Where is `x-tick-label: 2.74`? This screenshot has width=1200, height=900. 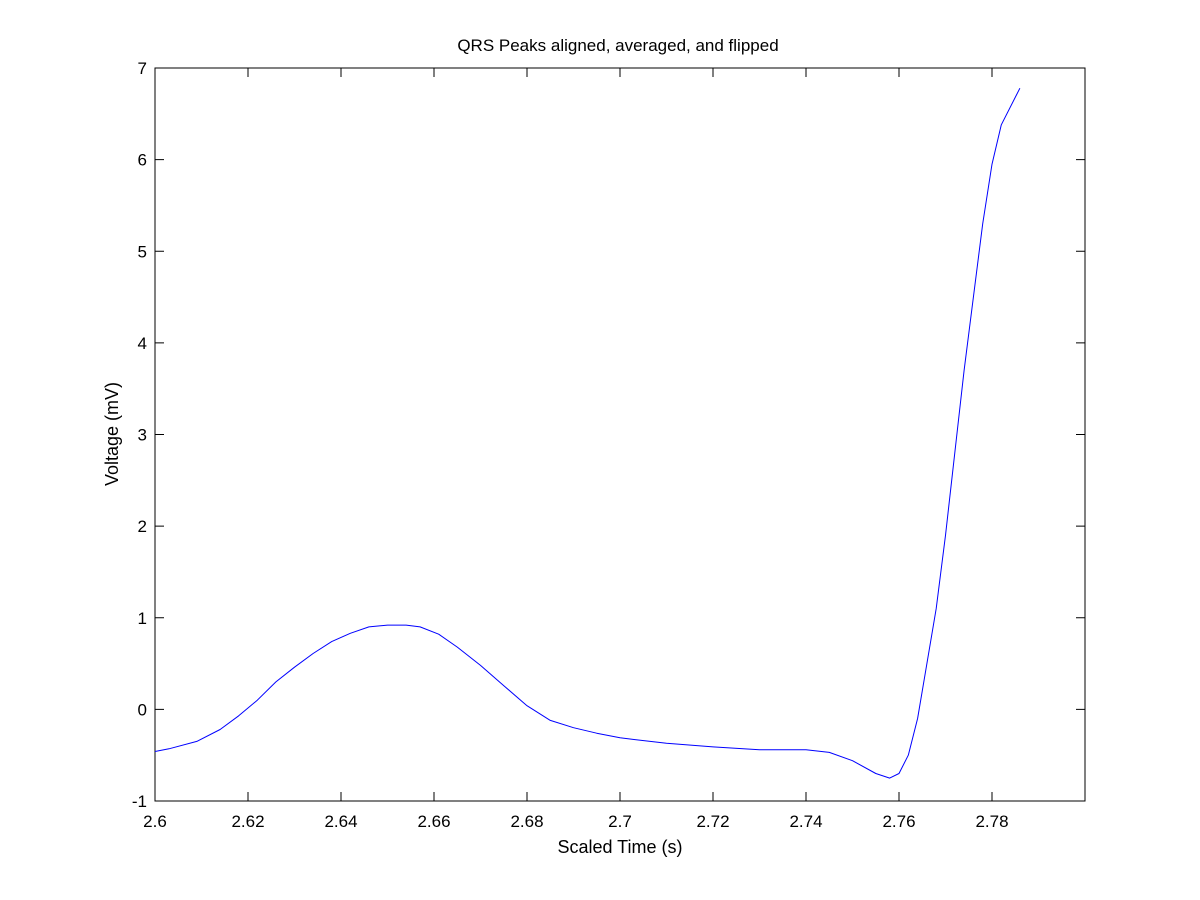 x-tick-label: 2.74 is located at coordinates (805, 821).